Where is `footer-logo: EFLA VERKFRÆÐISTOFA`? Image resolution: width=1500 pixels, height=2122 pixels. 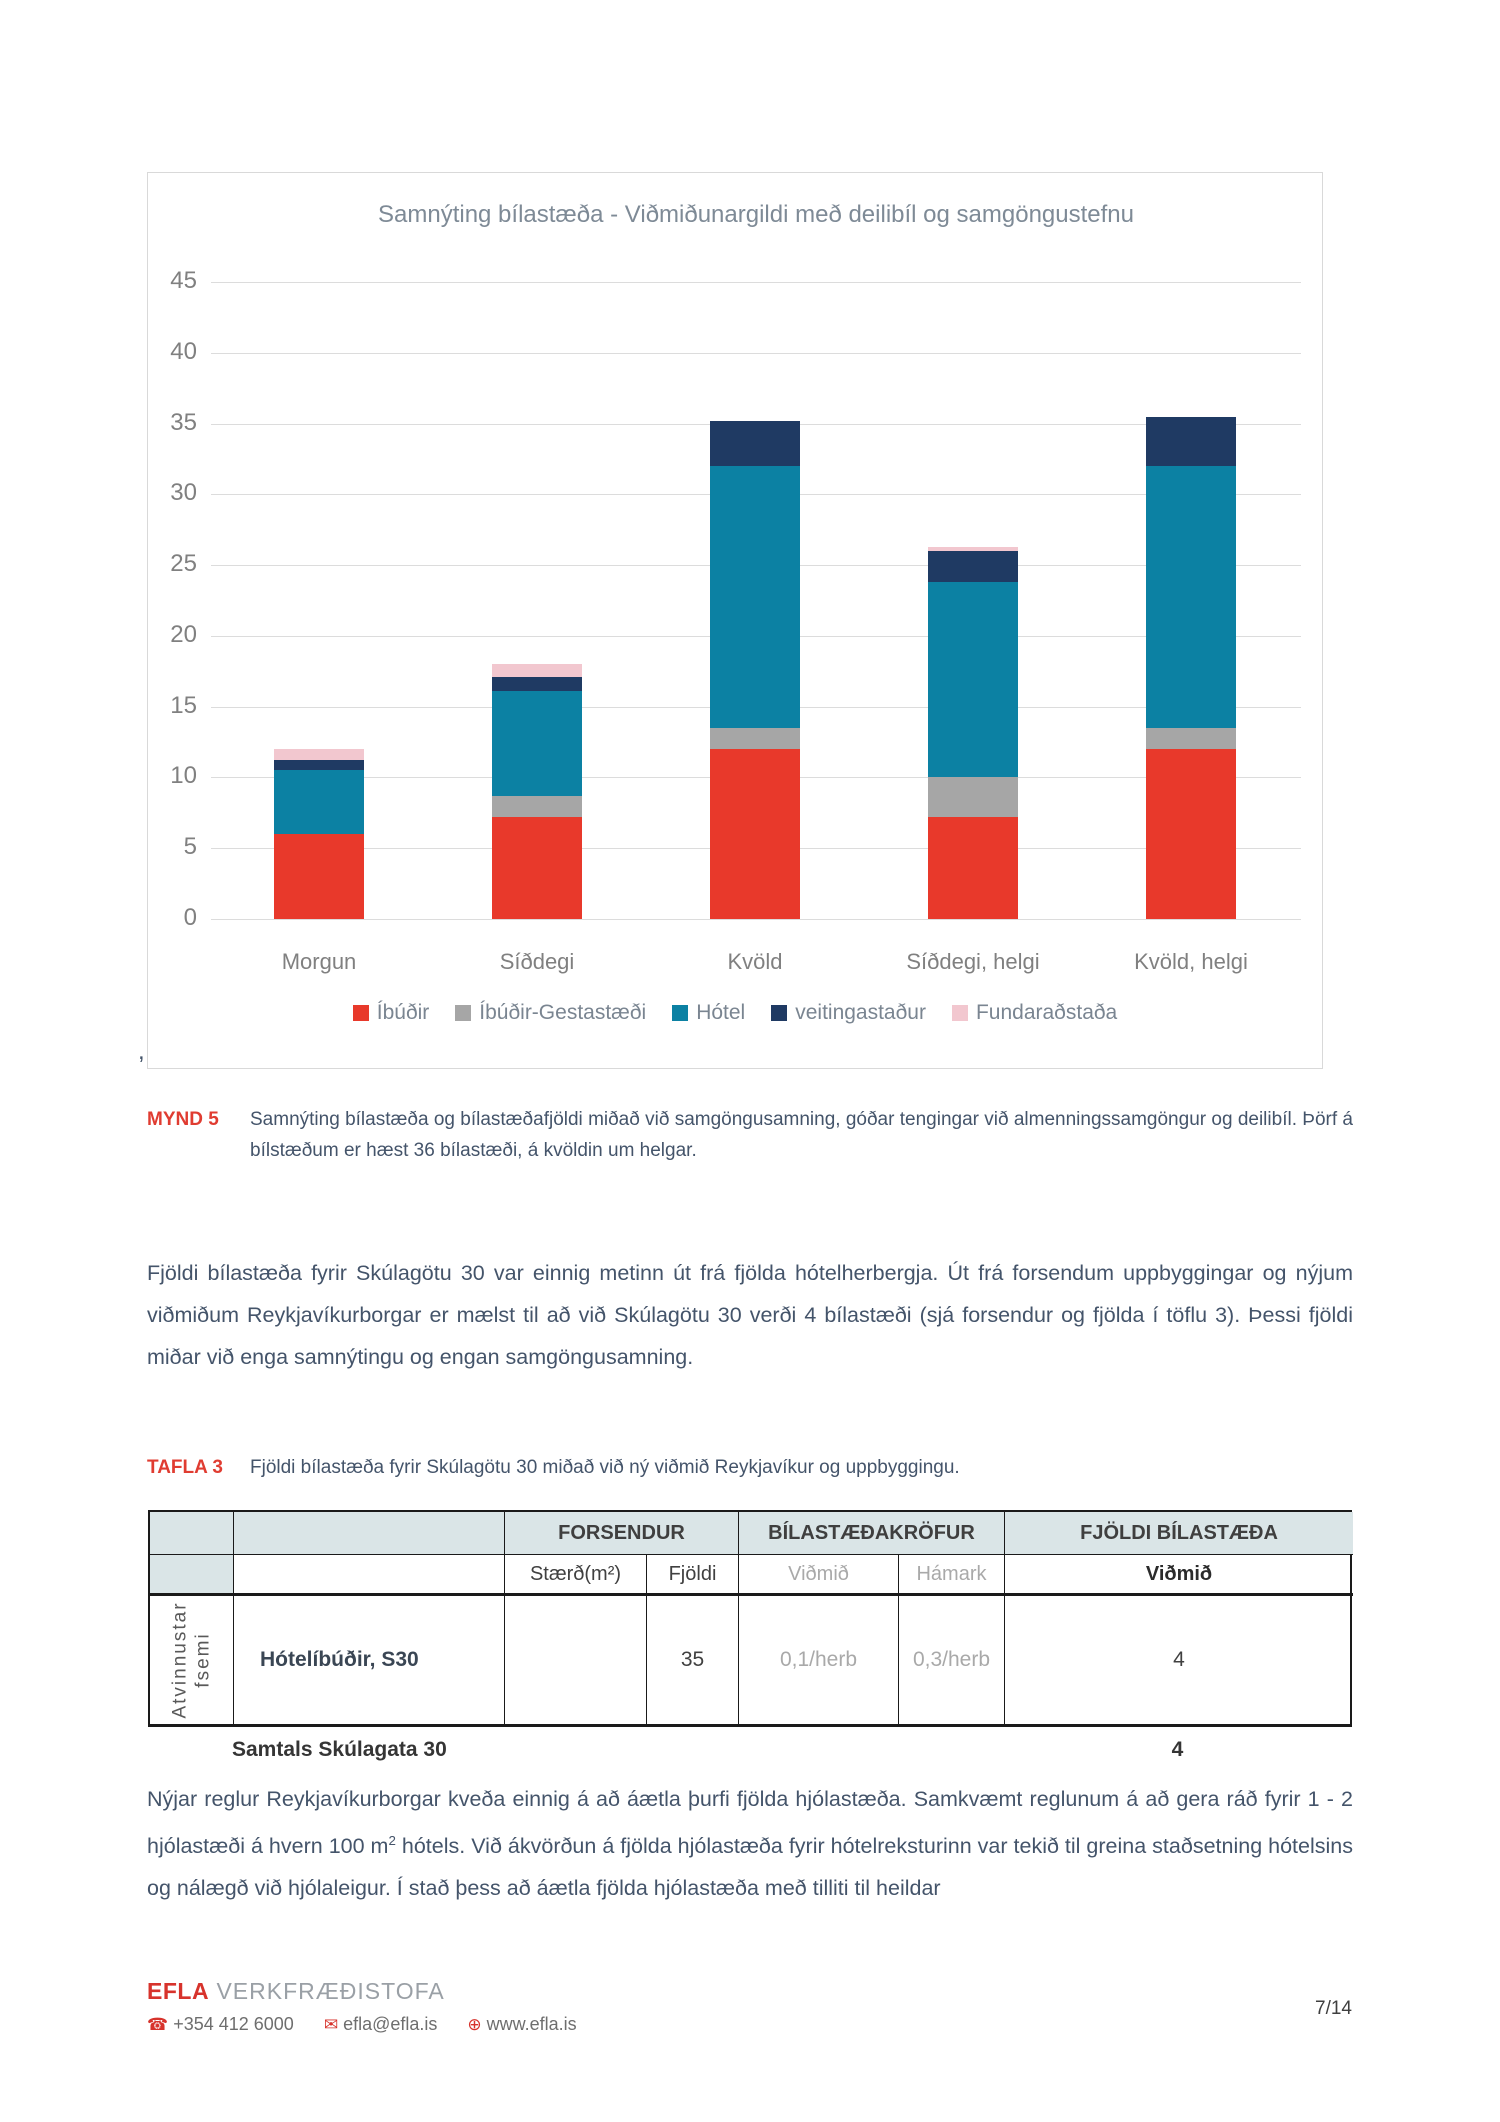
footer-logo: EFLA VERKFRÆÐISTOFA is located at coordinates (296, 1991).